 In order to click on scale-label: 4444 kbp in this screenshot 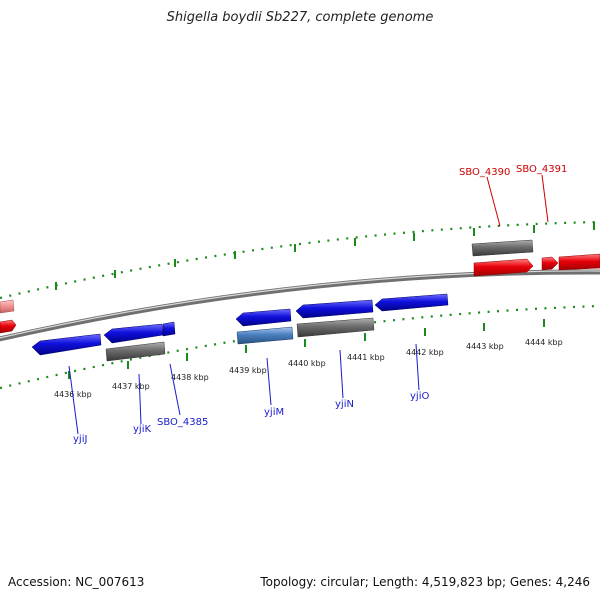, I will do `click(544, 342)`.